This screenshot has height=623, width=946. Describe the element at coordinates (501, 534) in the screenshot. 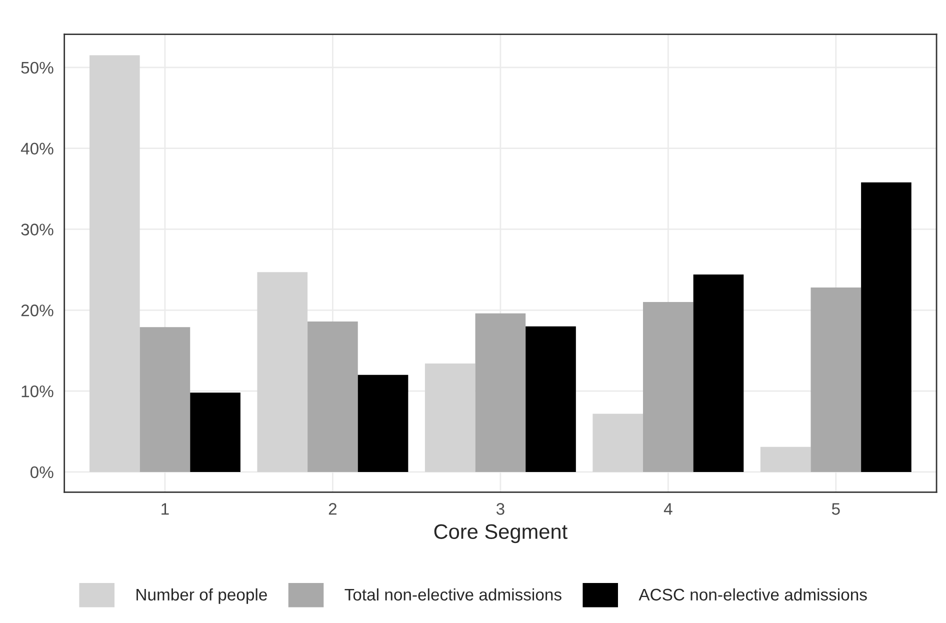

I see `x-axis-title: Core Segment` at that location.